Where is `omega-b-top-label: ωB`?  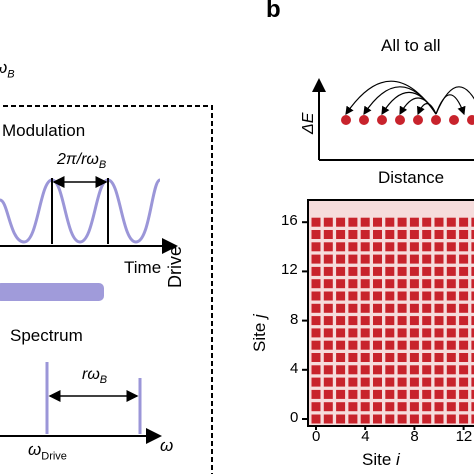 omega-b-top-label: ωB is located at coordinates (7, 69).